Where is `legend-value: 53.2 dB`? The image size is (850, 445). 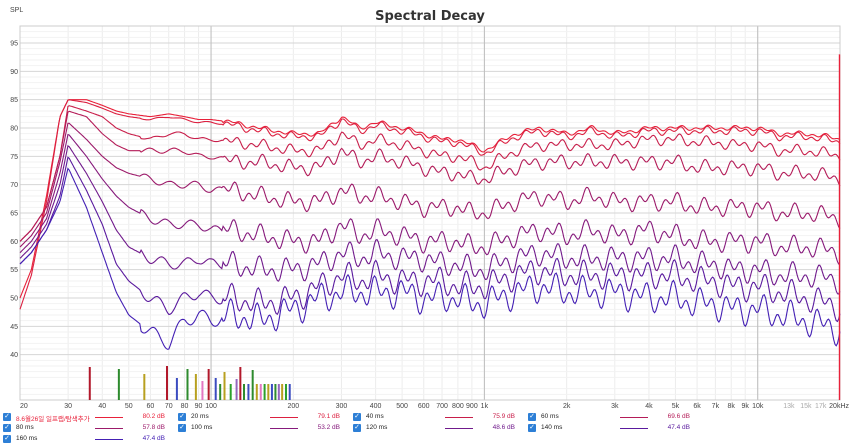 legend-value: 53.2 dB is located at coordinates (328, 427).